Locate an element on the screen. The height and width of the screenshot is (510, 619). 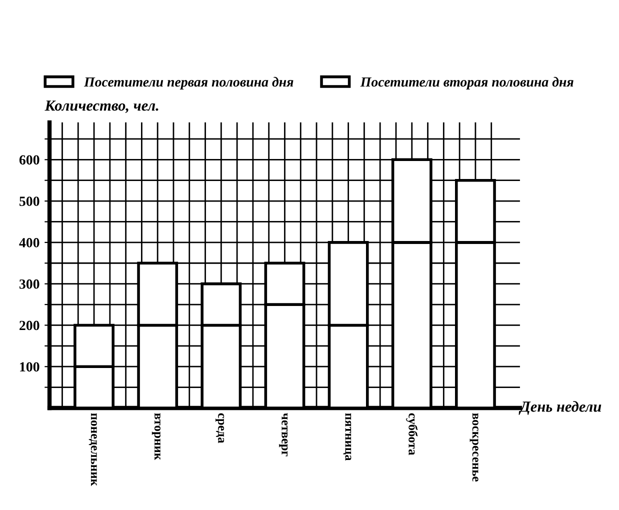
y-tick-label: 100 is located at coordinates (30, 367).